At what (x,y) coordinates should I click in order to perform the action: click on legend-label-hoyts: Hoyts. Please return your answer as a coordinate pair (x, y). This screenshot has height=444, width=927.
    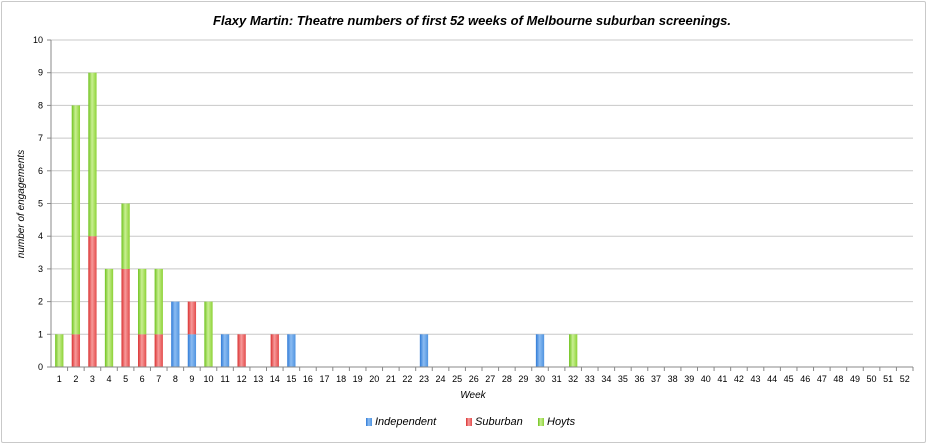
    Looking at the image, I should click on (561, 422).